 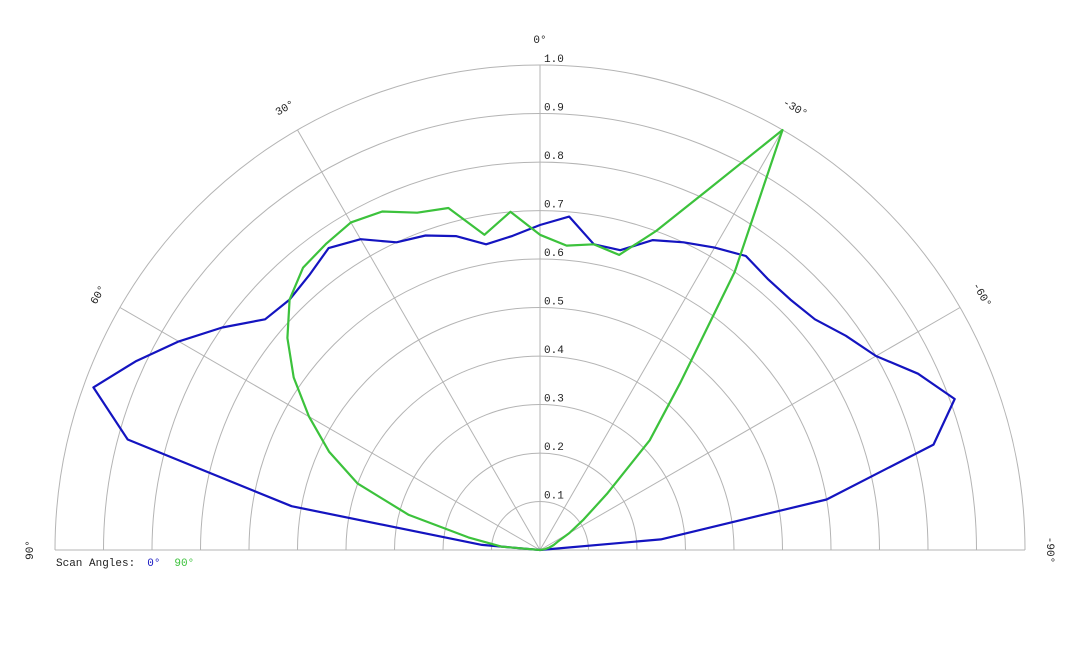 I want to click on theta-tick-label: -90°, so click(x=1049, y=550).